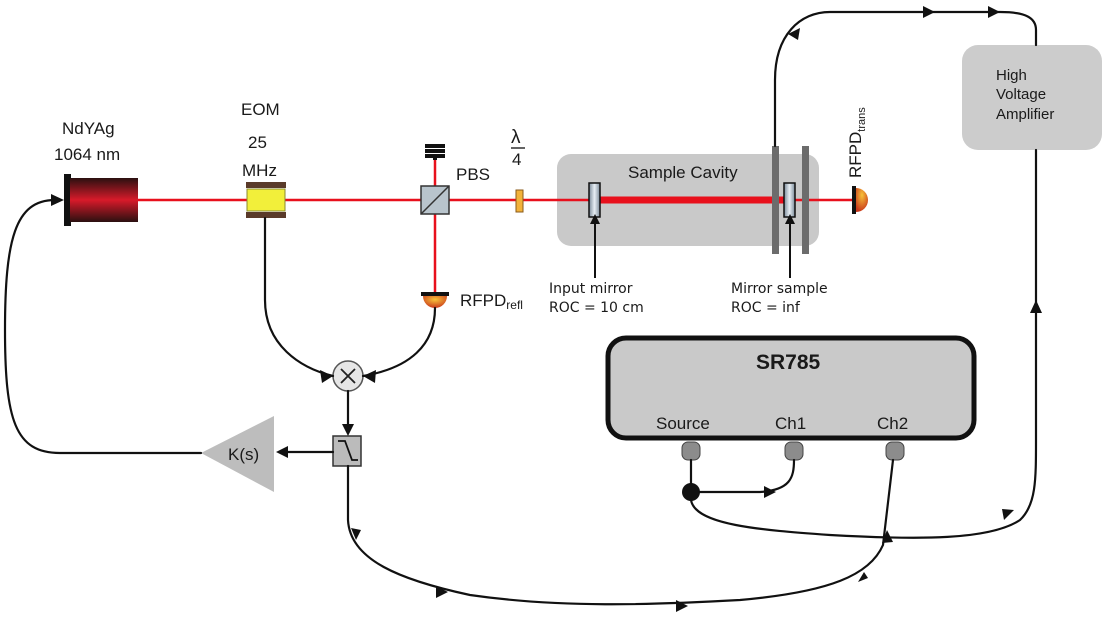 The width and height of the screenshot is (1111, 627). Describe the element at coordinates (747, 476) in the screenshot. I see `wire-source-to-ch1` at that location.